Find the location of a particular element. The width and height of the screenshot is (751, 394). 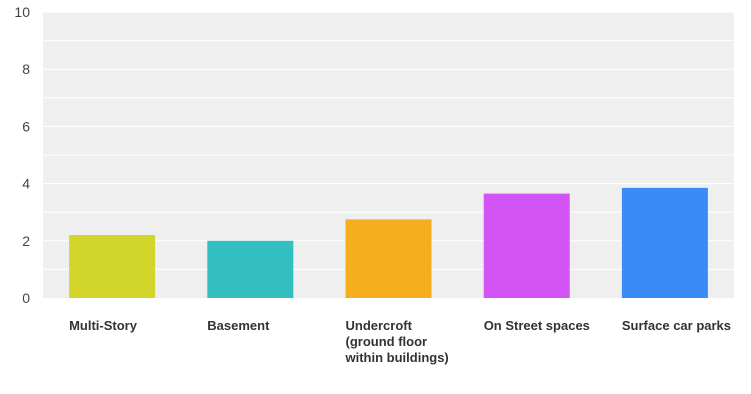

y-tick-label: 0 is located at coordinates (26, 298).